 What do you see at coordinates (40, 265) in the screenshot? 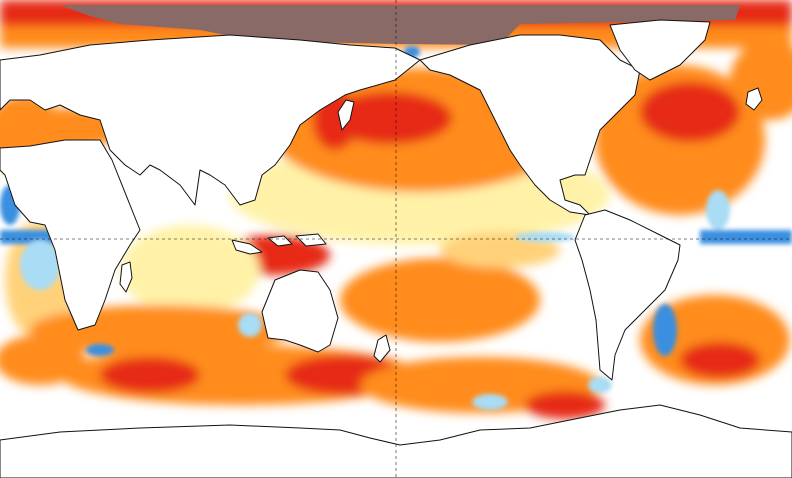
I see `benguela-cool-anomaly` at bounding box center [40, 265].